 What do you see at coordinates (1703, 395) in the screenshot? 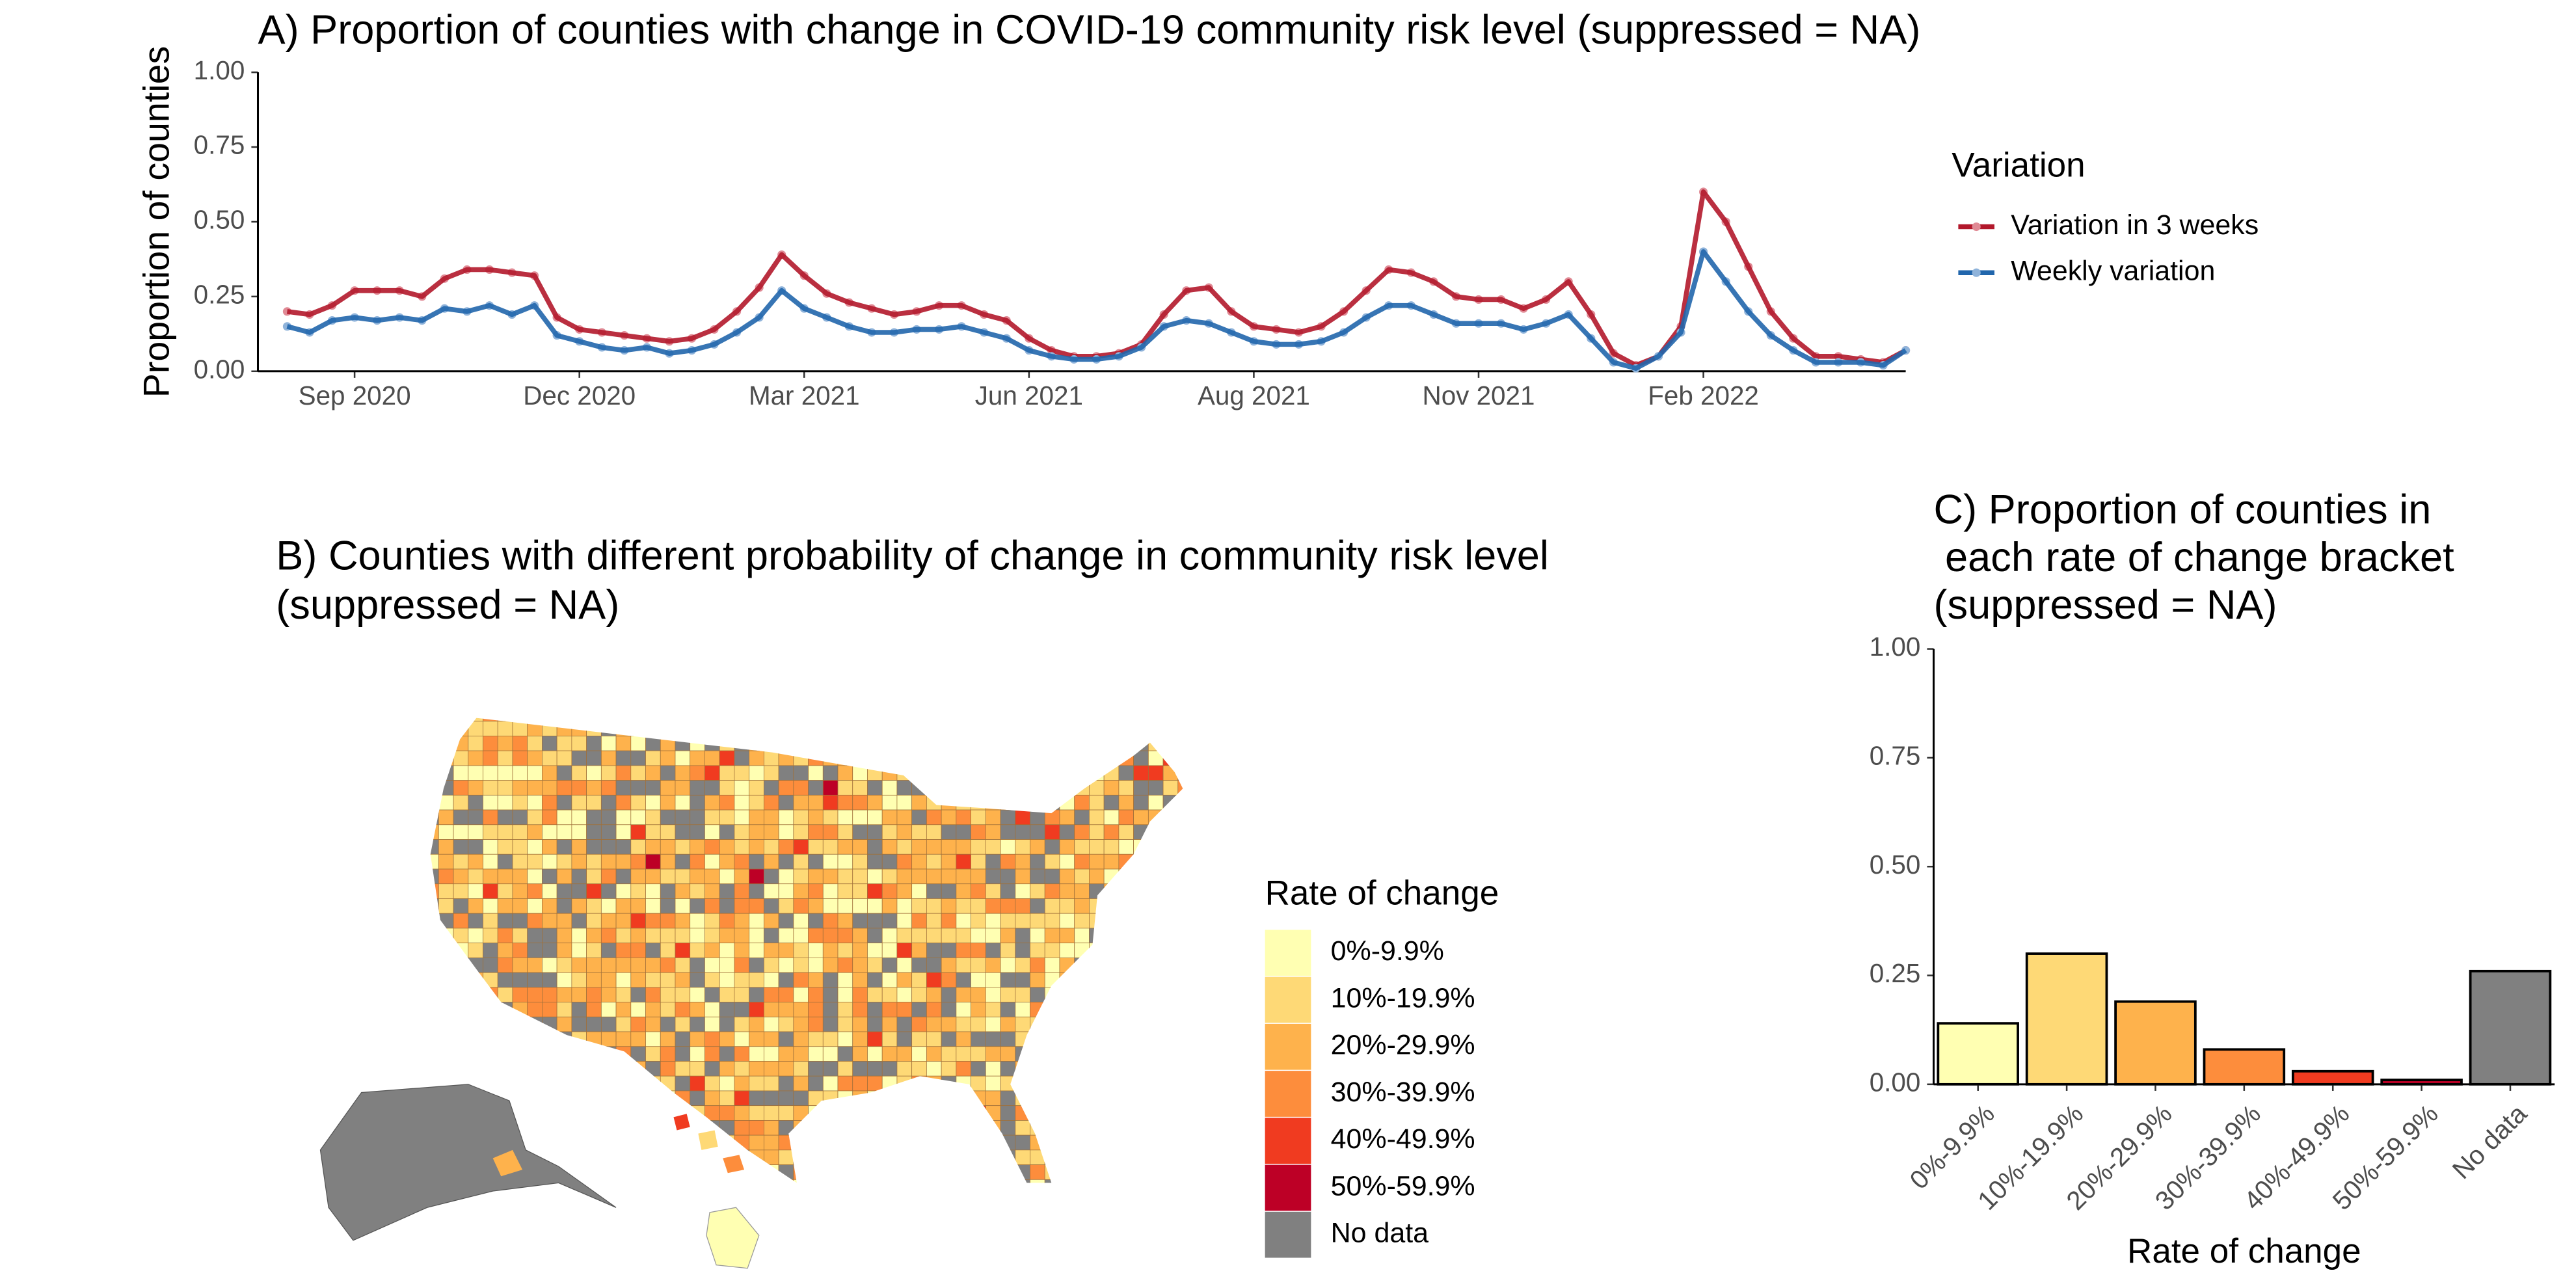
I see `x-tick-label: Feb 2022` at bounding box center [1703, 395].